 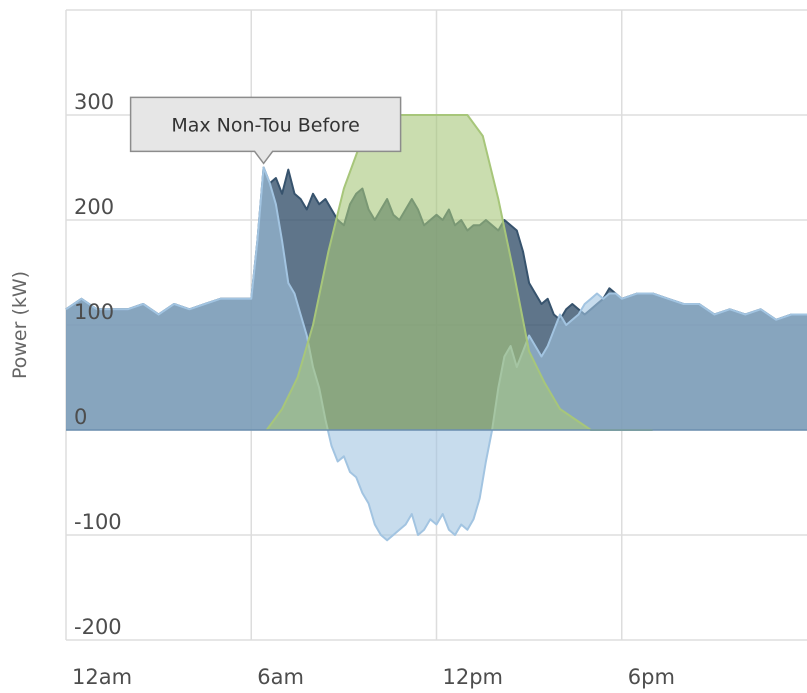 I want to click on tooltip-box, so click(x=265, y=130).